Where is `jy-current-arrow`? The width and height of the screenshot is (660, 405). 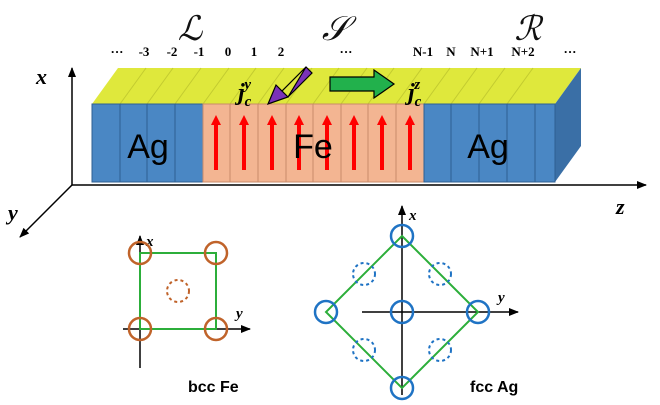
jy-current-arrow is located at coordinates (289, 86).